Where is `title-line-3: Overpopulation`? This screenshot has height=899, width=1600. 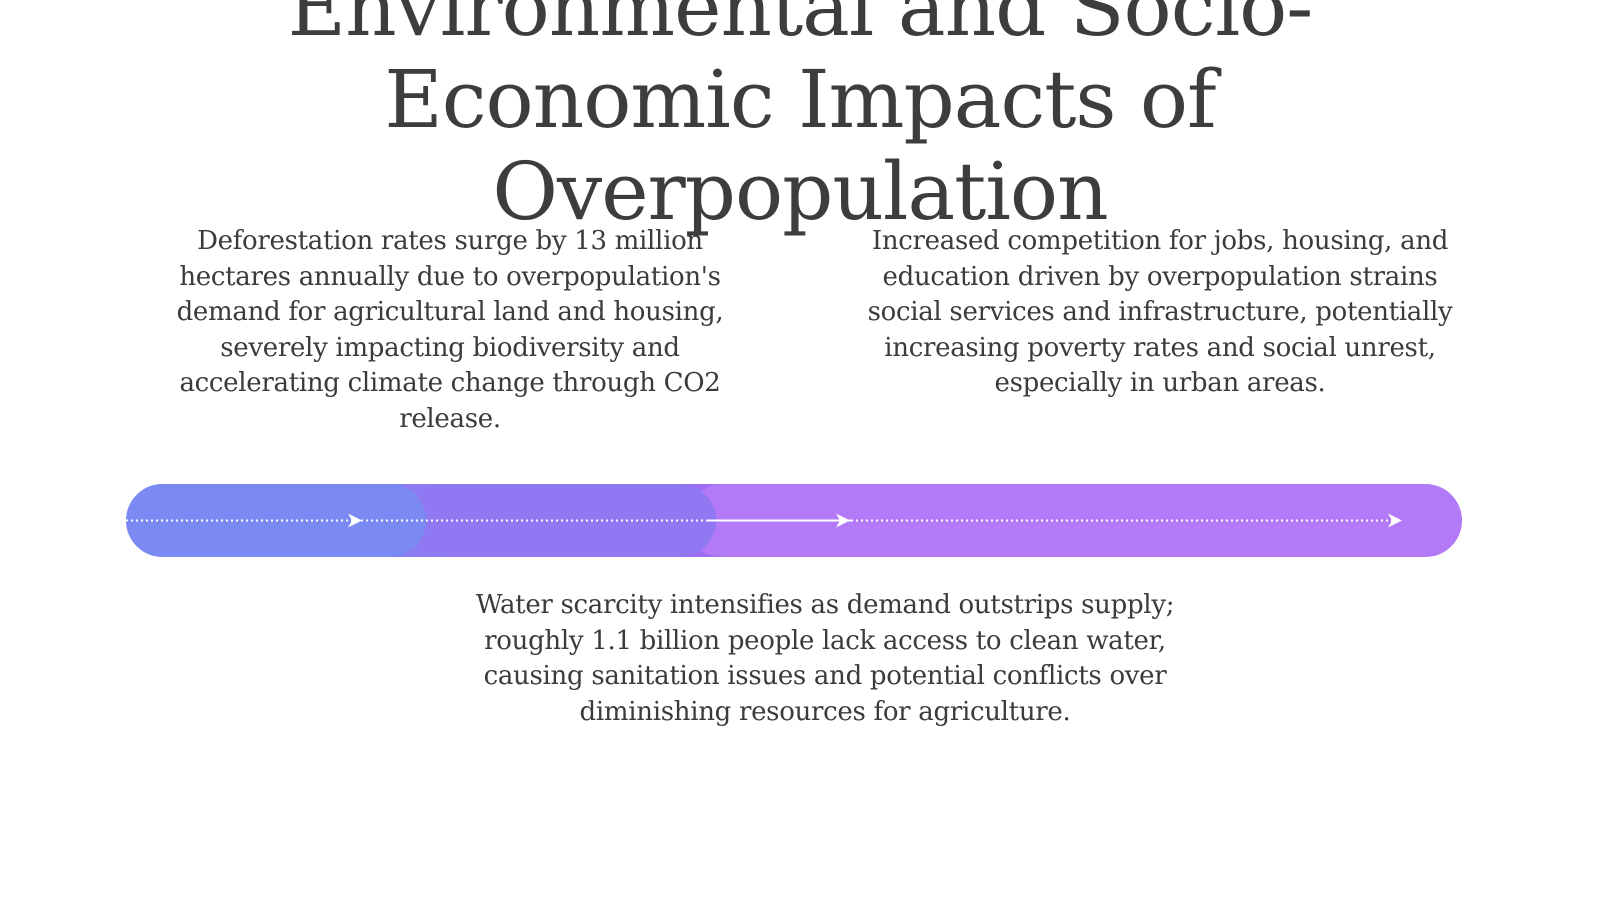 title-line-3: Overpopulation is located at coordinates (800, 191).